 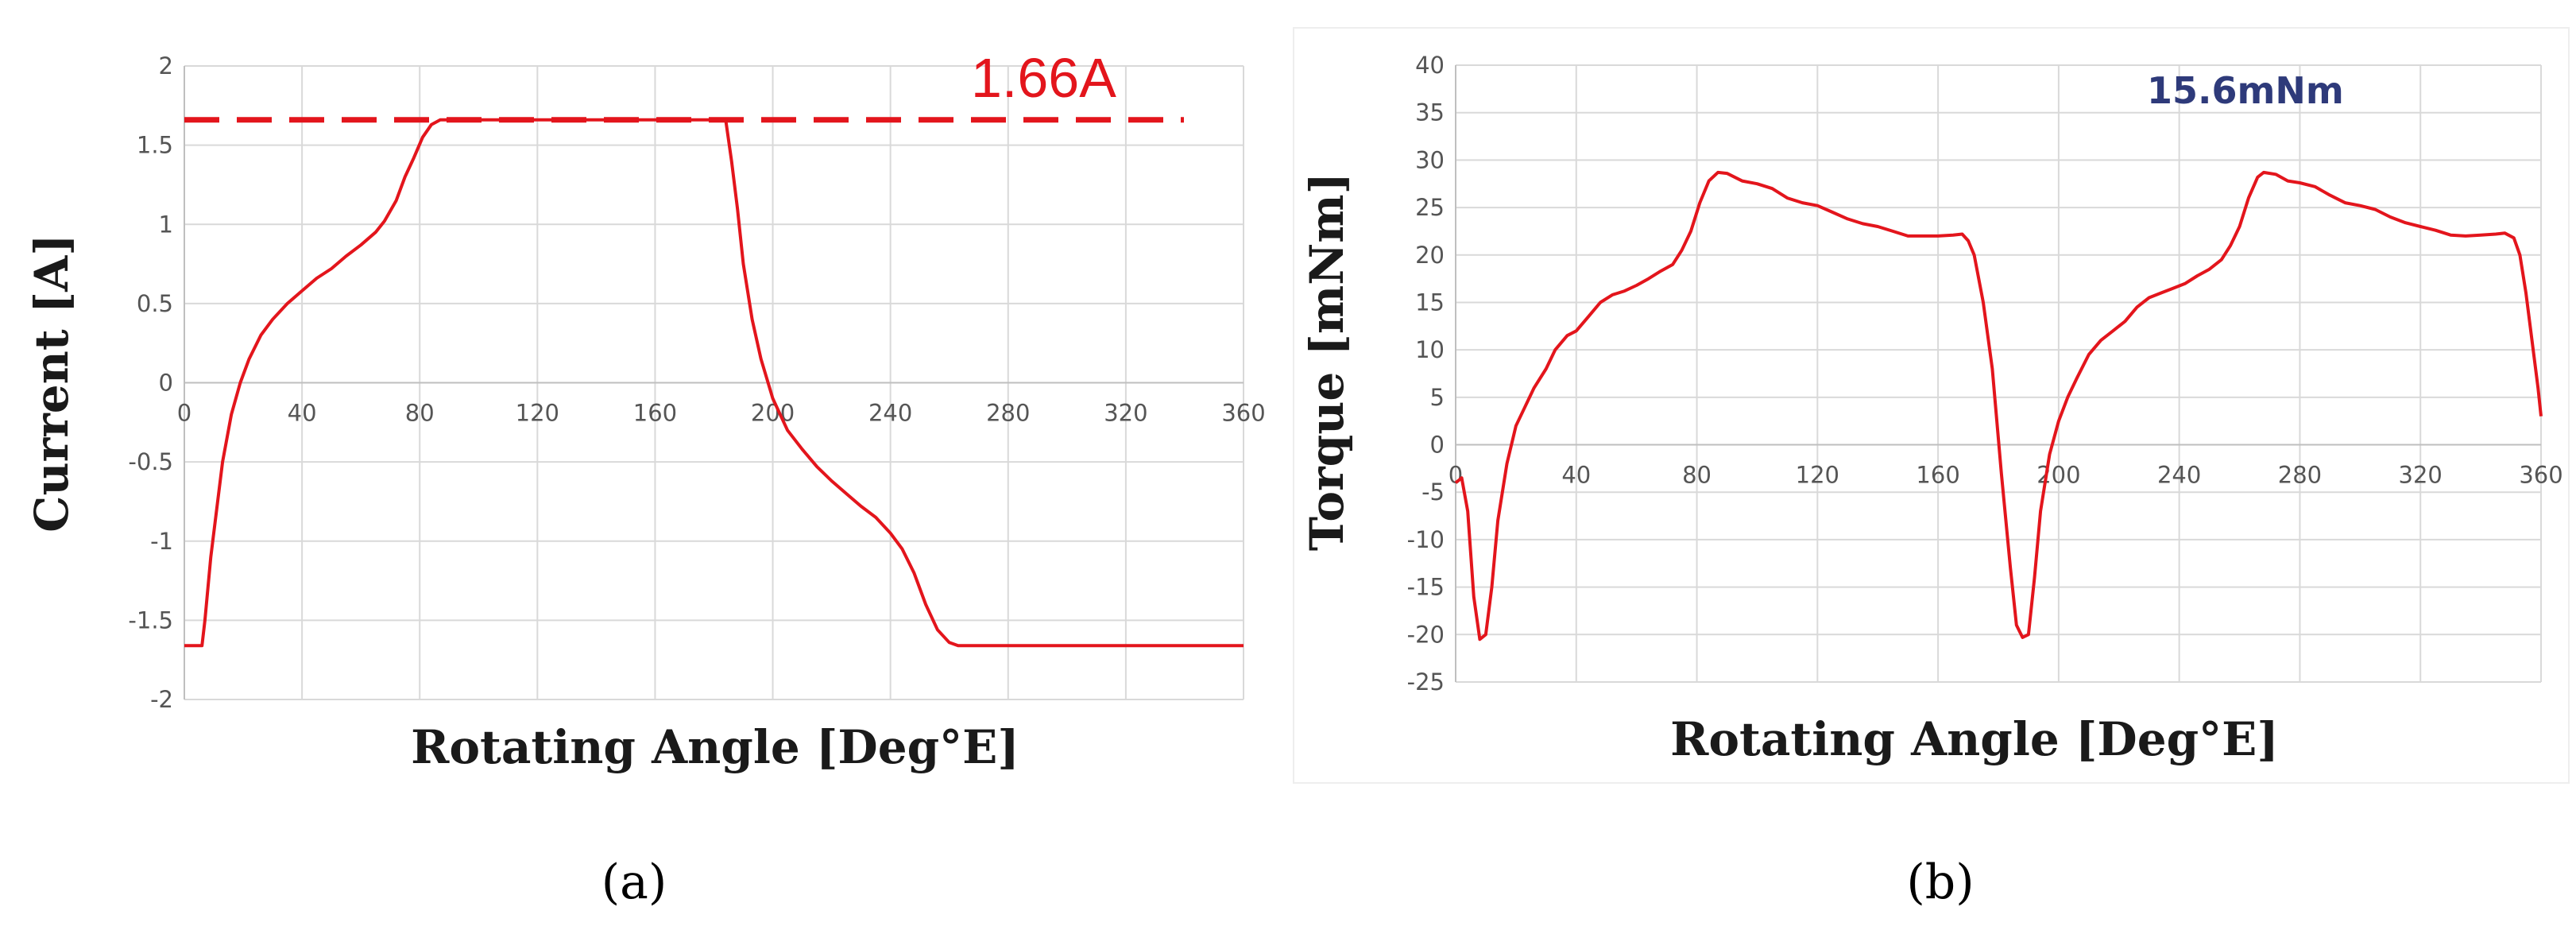 I want to click on chart-a-x-axis-title: Rotating Angle [Deg°E], so click(x=715, y=747).